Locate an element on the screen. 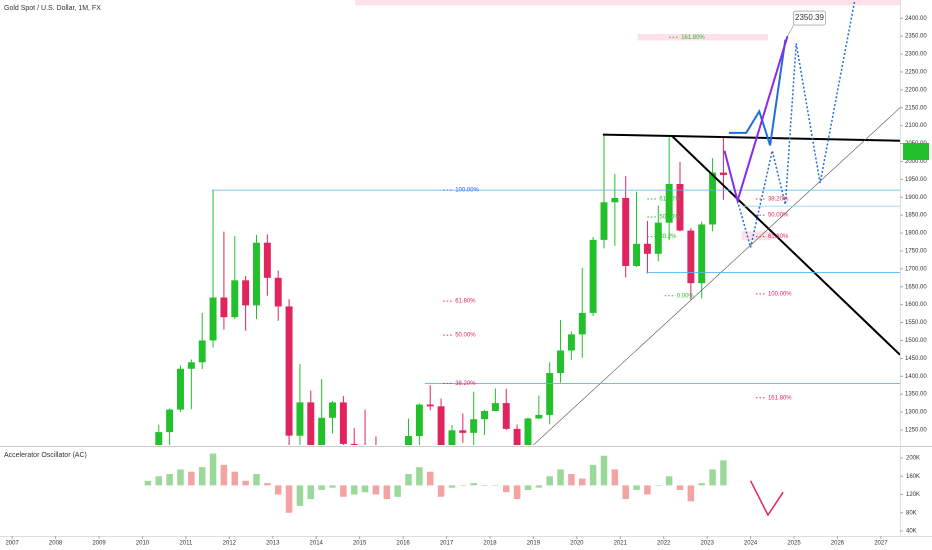  x-tick-label: 2010 is located at coordinates (143, 544).